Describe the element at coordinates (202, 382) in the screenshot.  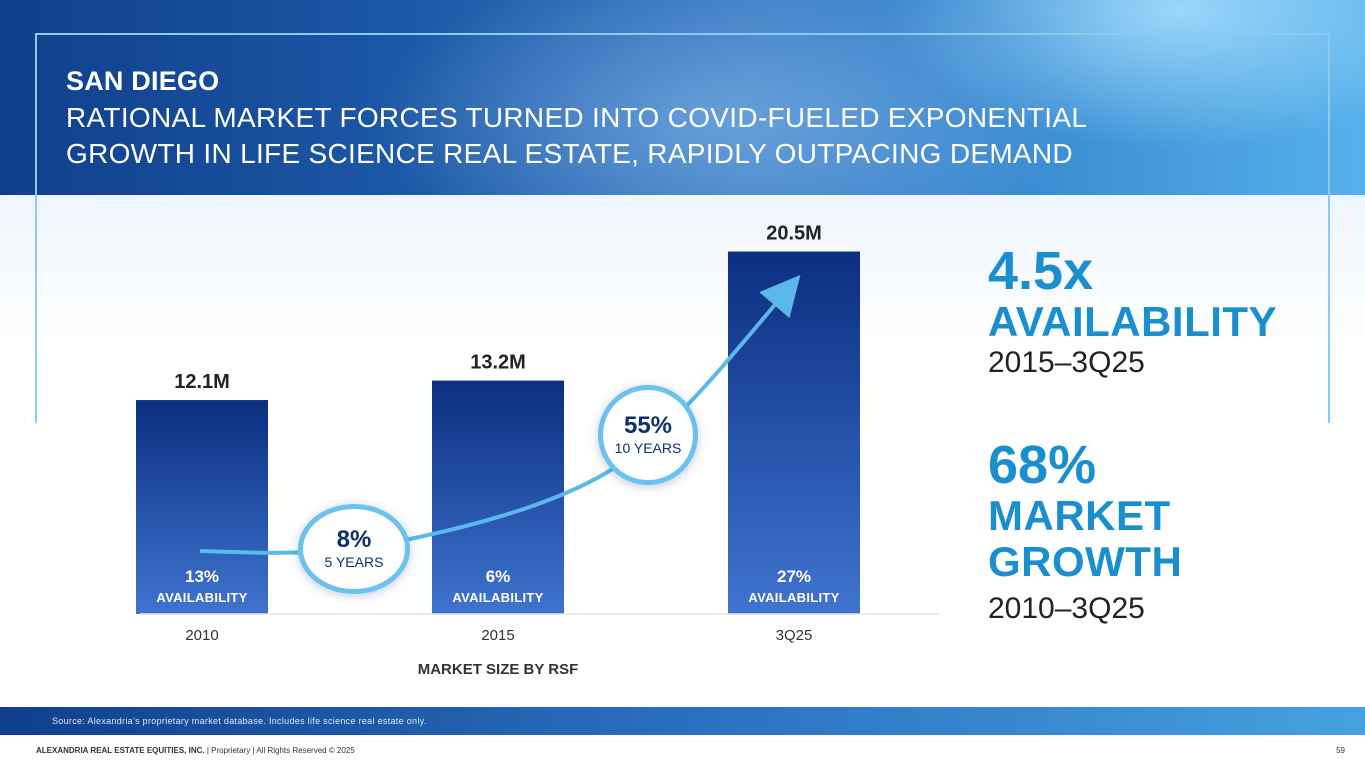
I see `bar-value-label: 12.1M` at that location.